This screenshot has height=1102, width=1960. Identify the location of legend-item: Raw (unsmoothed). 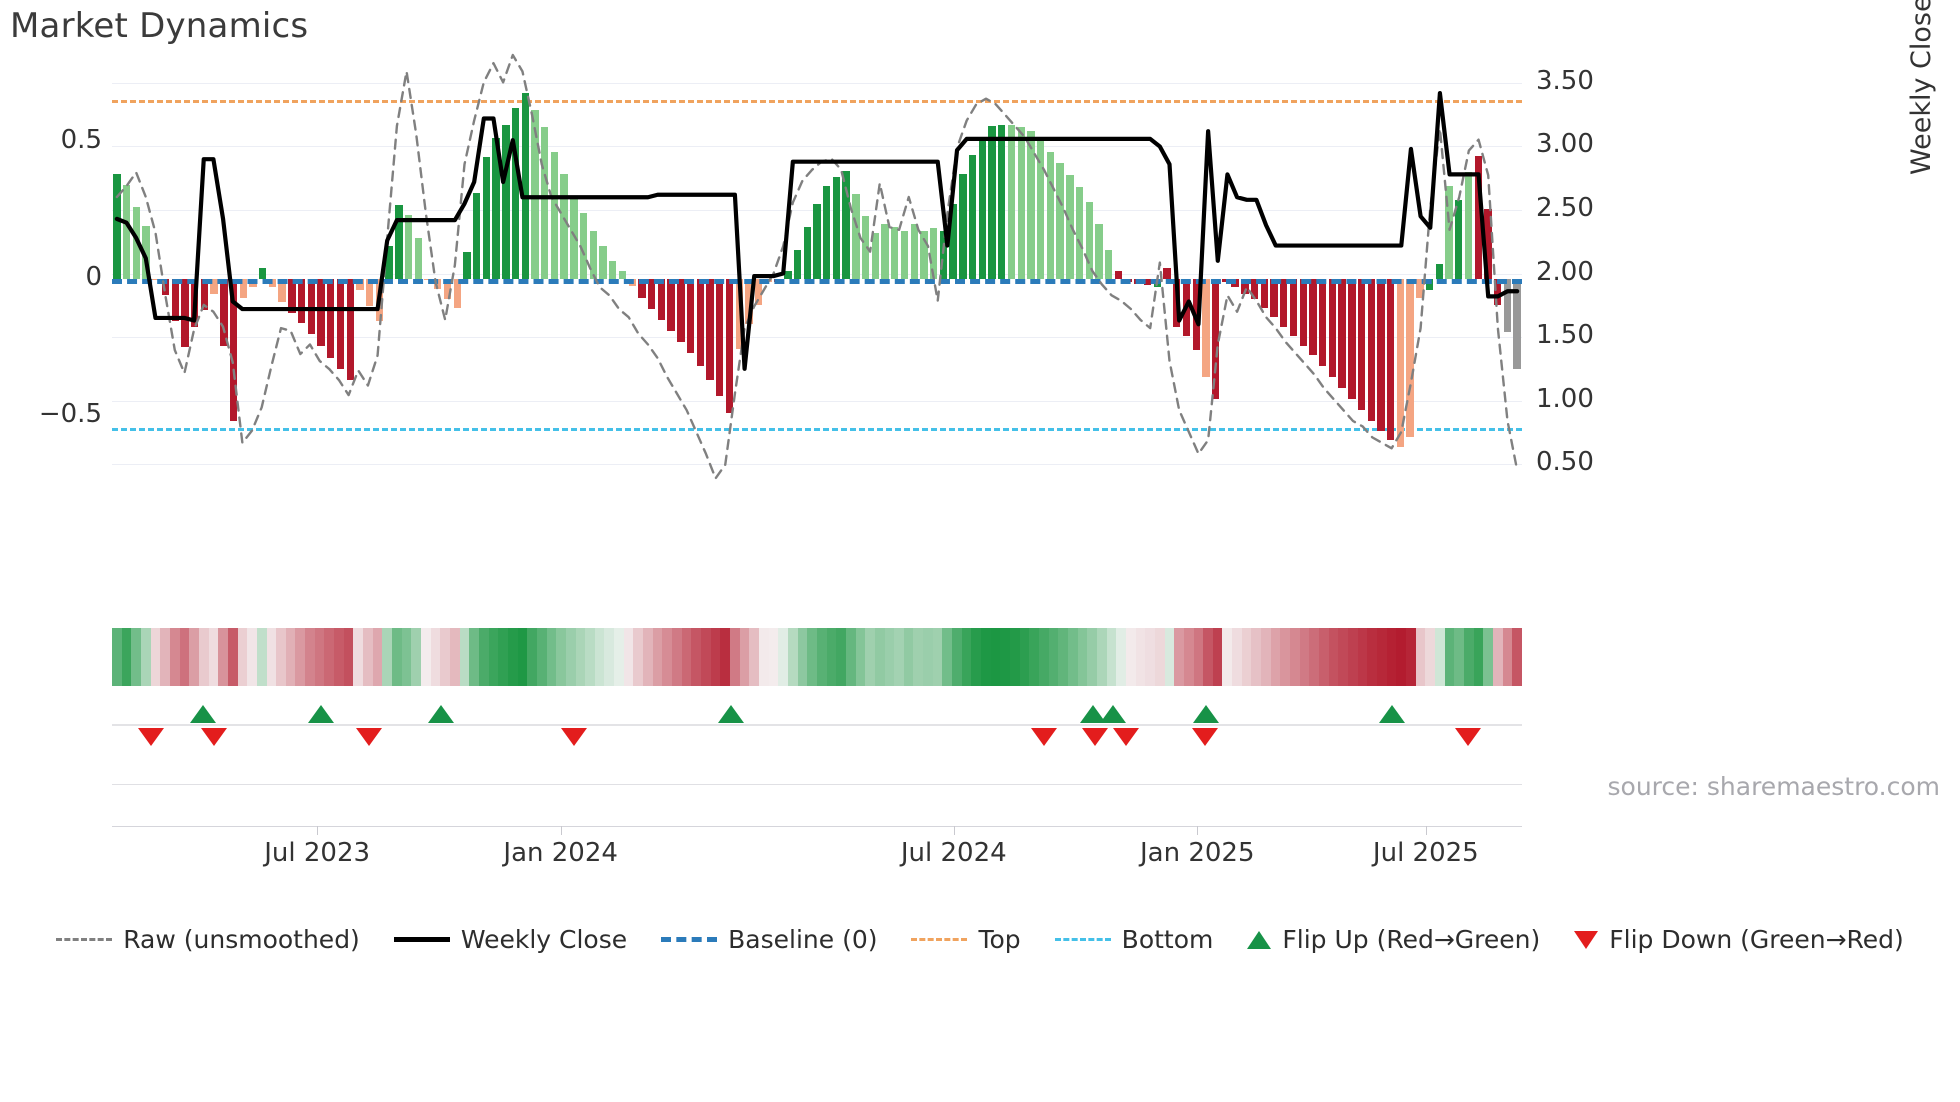
(208, 939).